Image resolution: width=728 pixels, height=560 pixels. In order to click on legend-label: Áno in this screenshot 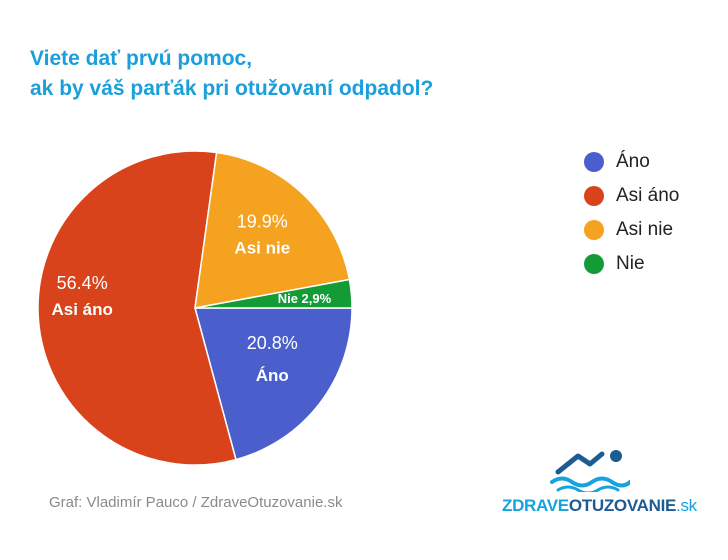, I will do `click(633, 161)`.